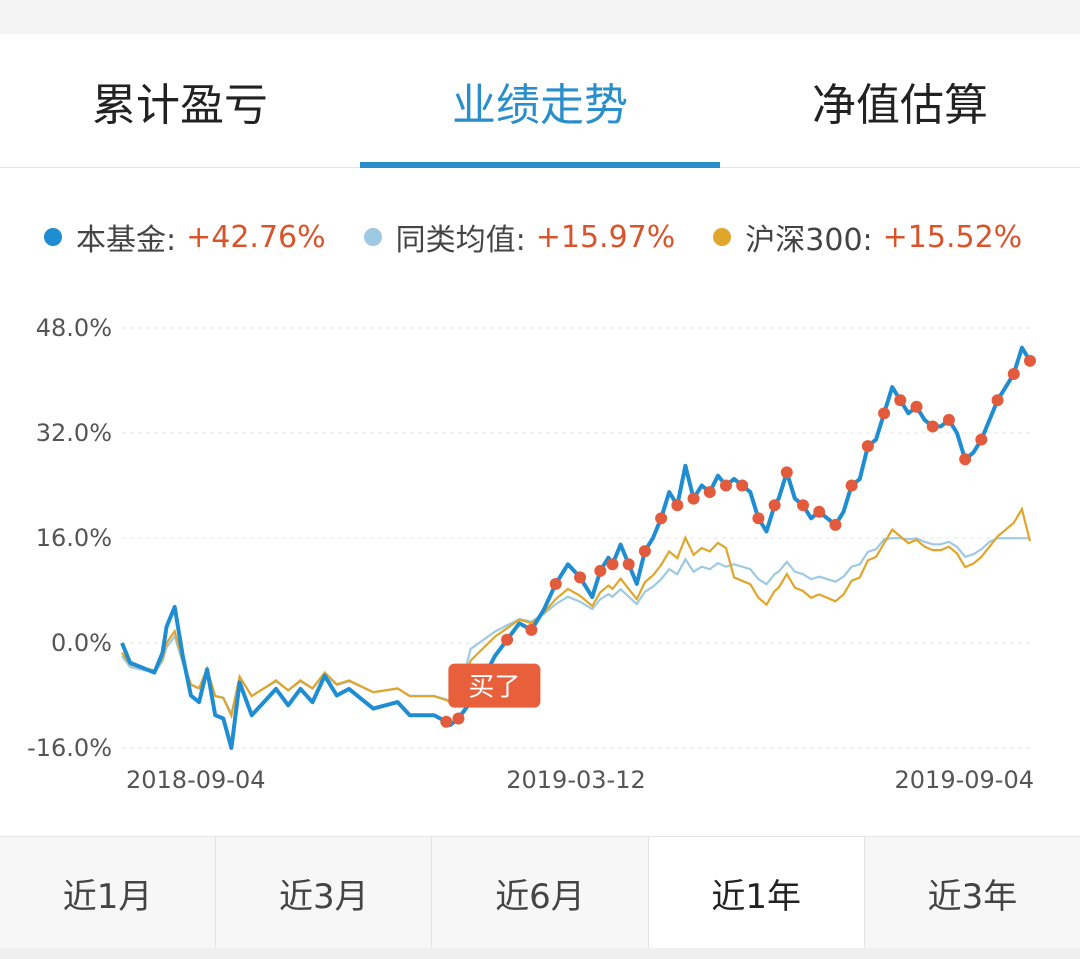 The image size is (1080, 959). Describe the element at coordinates (722, 237) in the screenshot. I see `legend-dot-csi300` at that location.